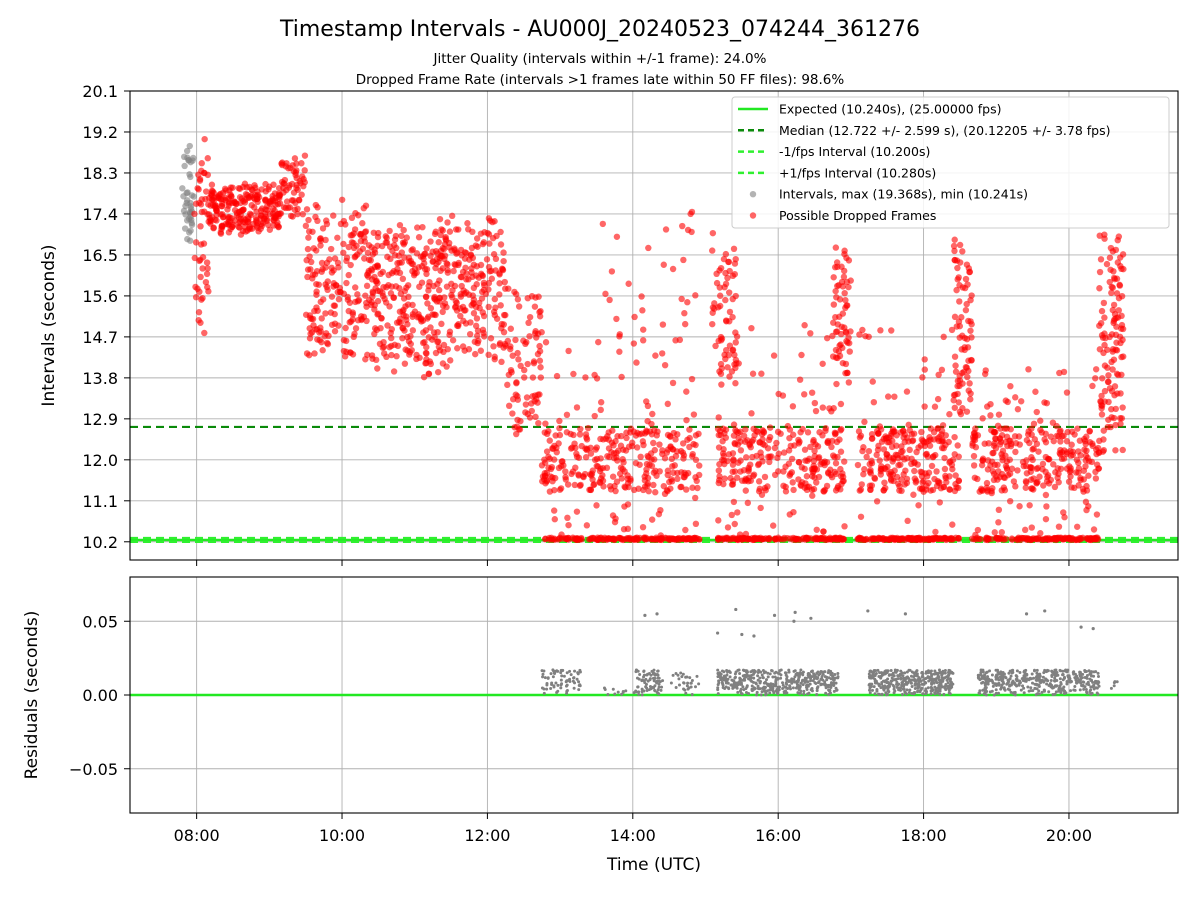  Describe the element at coordinates (1026, 614) in the screenshot. I see `residual-outlier-point` at that location.